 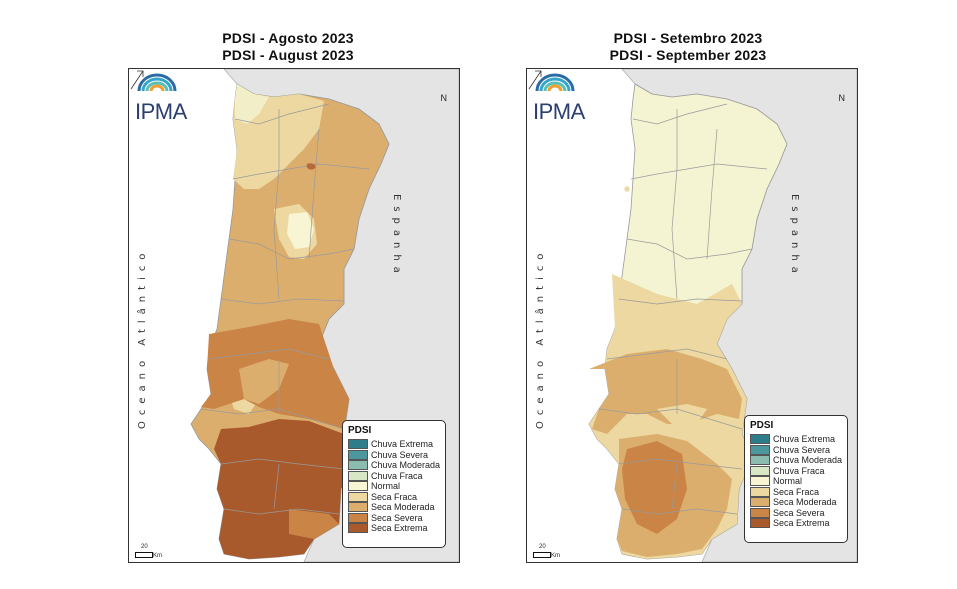 What do you see at coordinates (300, 230) in the screenshot?
I see `zone-chuva-fraca` at bounding box center [300, 230].